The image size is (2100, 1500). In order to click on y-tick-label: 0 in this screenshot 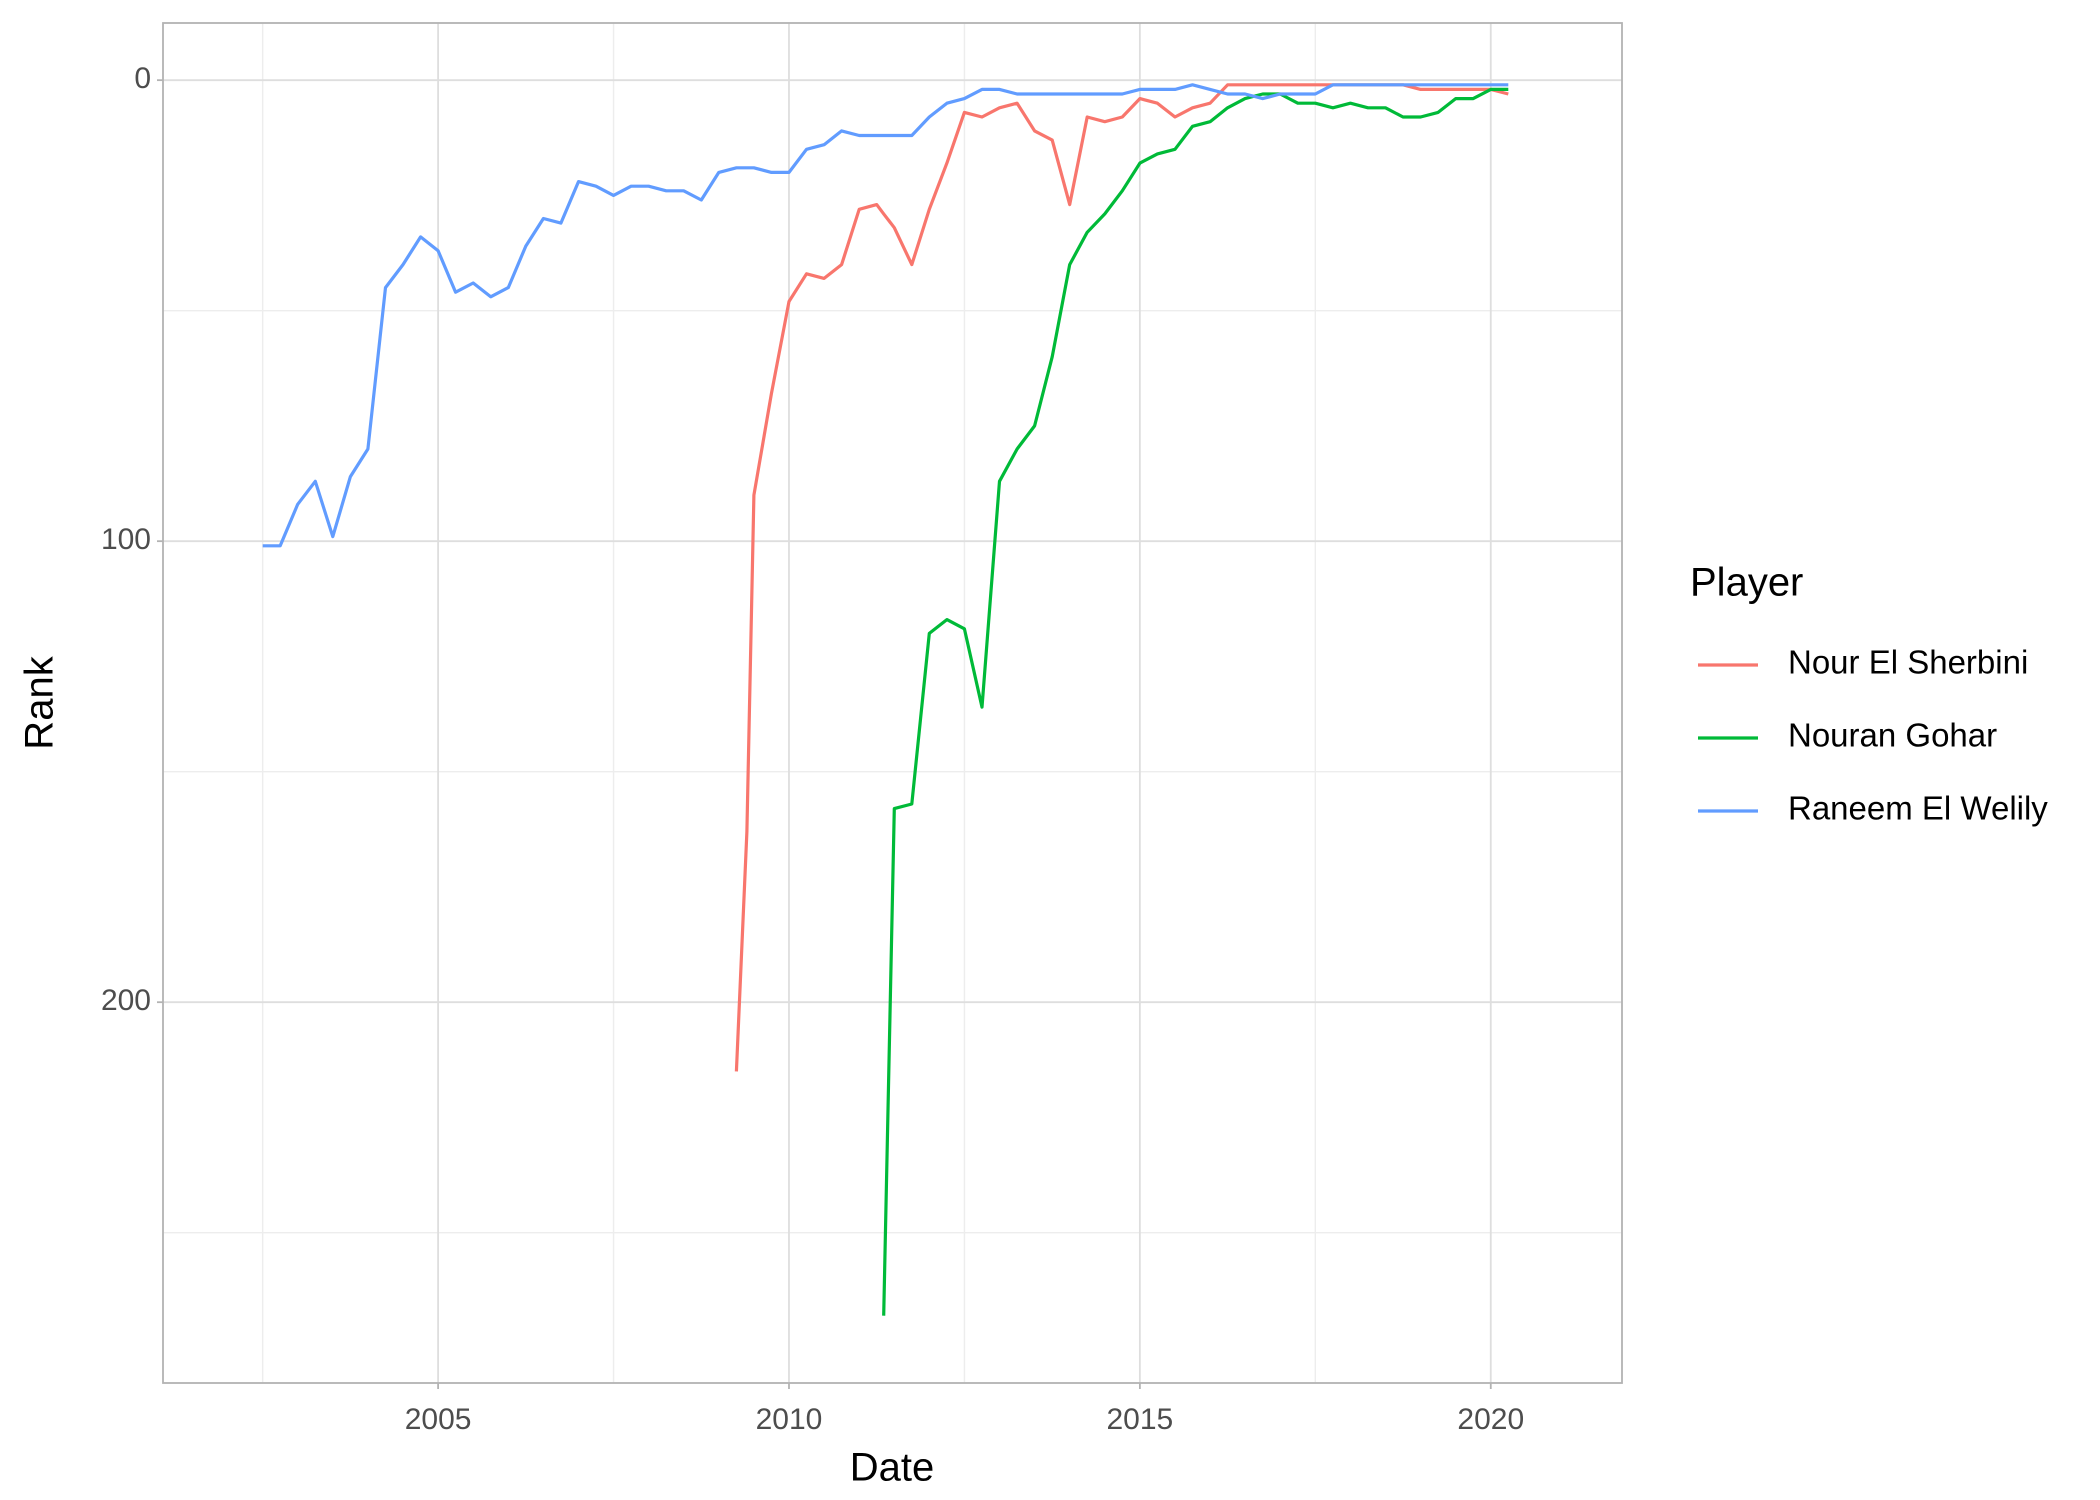, I will do `click(142, 78)`.